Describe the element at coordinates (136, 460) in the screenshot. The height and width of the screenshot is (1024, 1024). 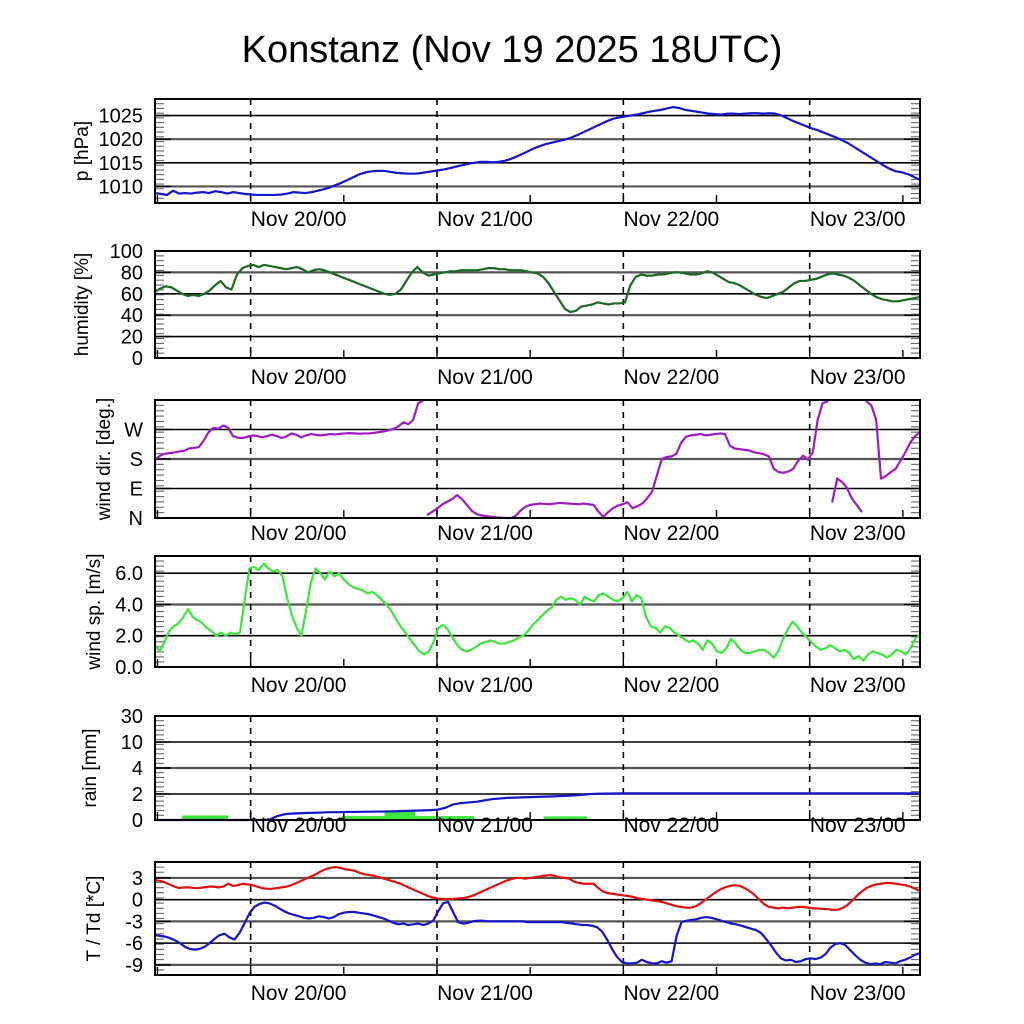
I see `ytick-label: S` at that location.